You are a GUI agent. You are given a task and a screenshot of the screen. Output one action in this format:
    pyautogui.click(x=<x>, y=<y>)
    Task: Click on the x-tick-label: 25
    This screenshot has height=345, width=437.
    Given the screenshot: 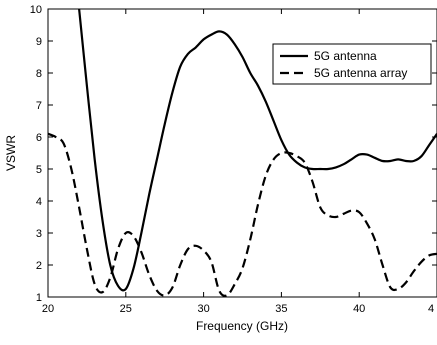 What is the action you would take?
    pyautogui.click(x=126, y=309)
    